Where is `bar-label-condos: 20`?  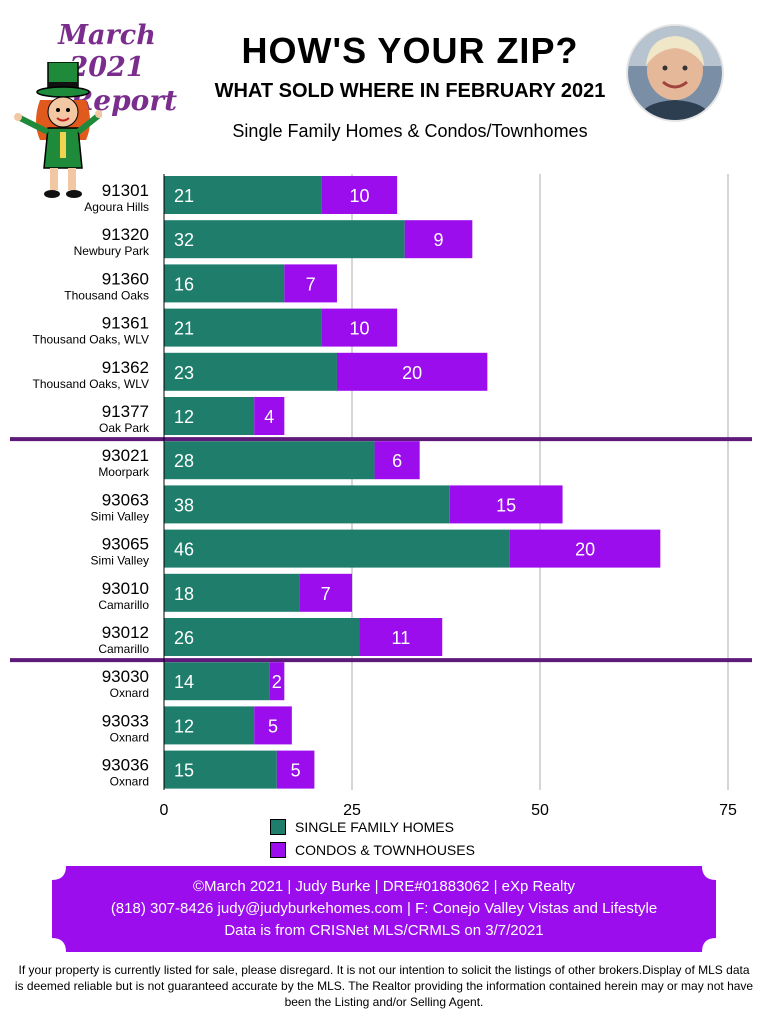 bar-label-condos: 20 is located at coordinates (412, 373).